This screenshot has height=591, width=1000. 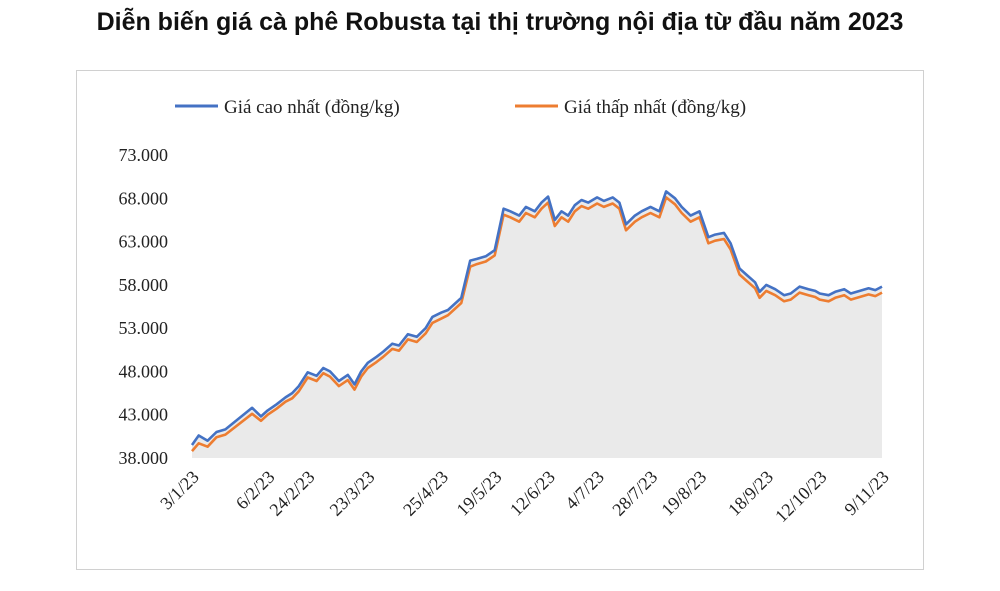 I want to click on x-tick-label: 9/11/23, so click(x=866, y=493).